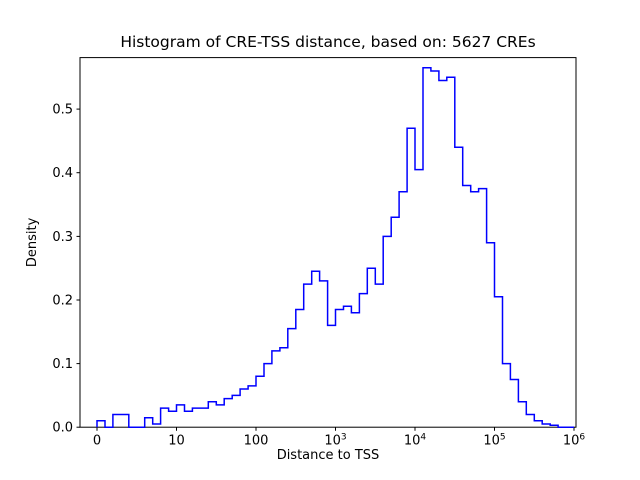 The width and height of the screenshot is (640, 480). Describe the element at coordinates (574, 441) in the screenshot. I see `x-tick-label: 10⁶` at that location.